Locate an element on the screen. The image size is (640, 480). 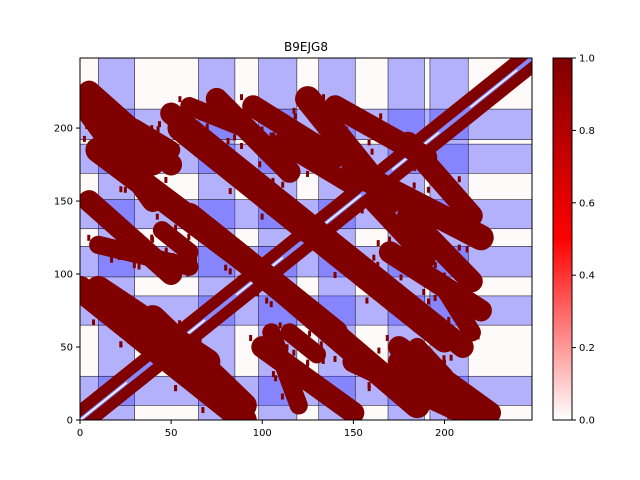
contact-region-13-mirror is located at coordinates (253, 266).